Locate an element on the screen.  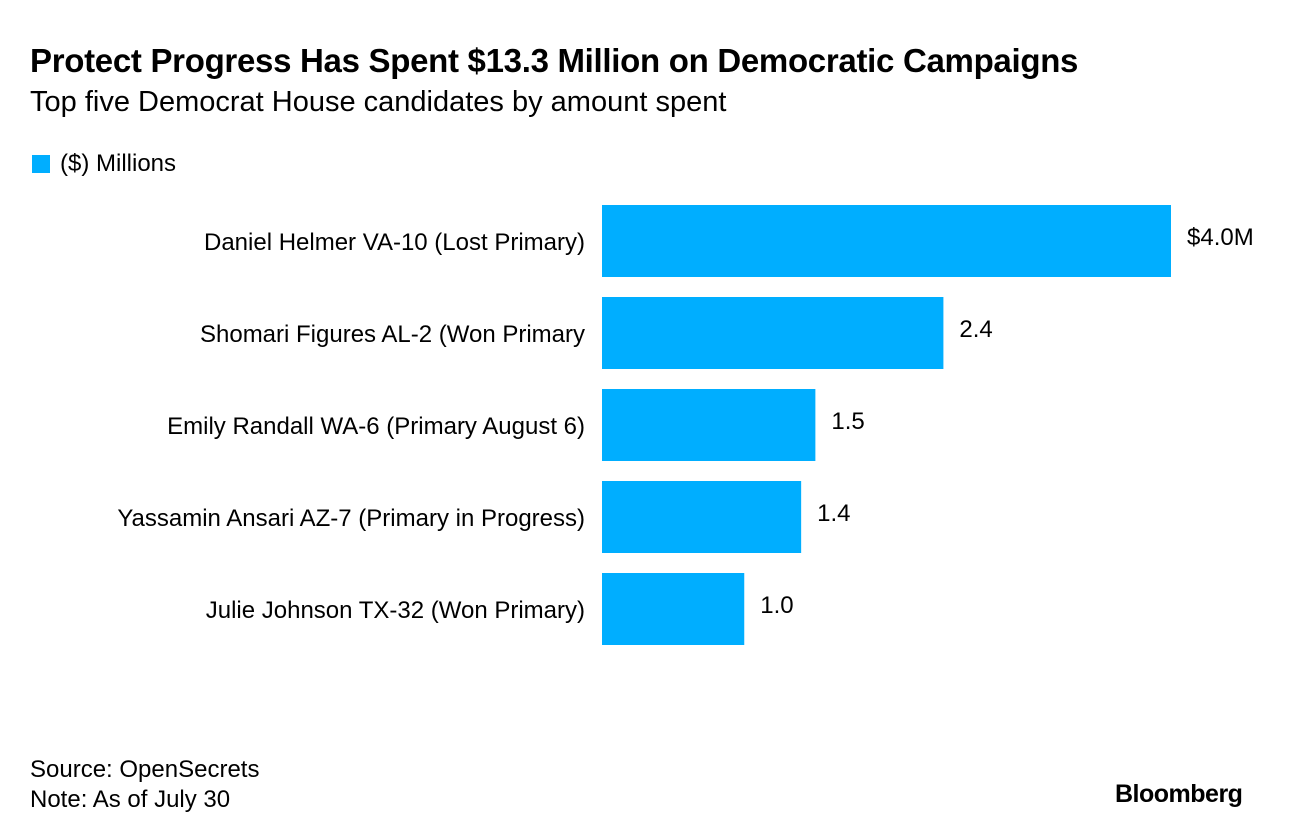
data-label: $4.0M is located at coordinates (1220, 237).